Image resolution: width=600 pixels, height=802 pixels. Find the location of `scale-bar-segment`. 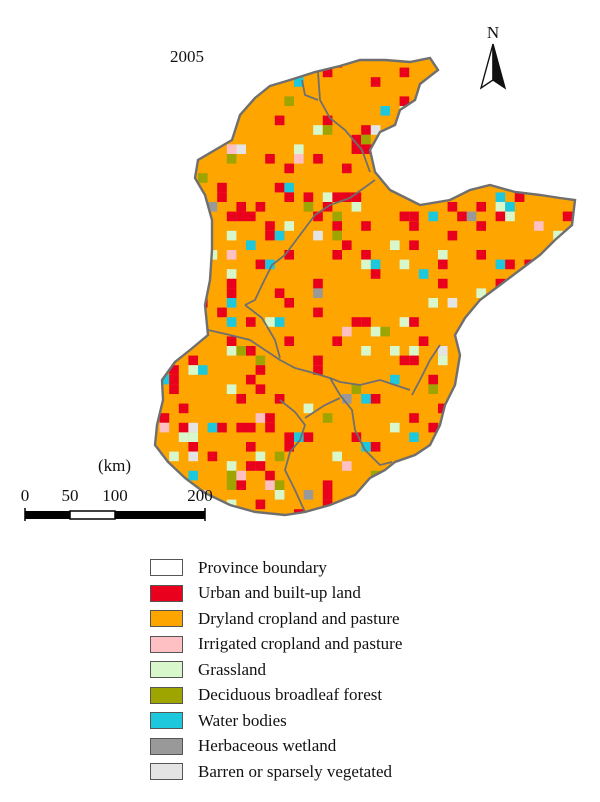

scale-bar-segment is located at coordinates (47, 515).